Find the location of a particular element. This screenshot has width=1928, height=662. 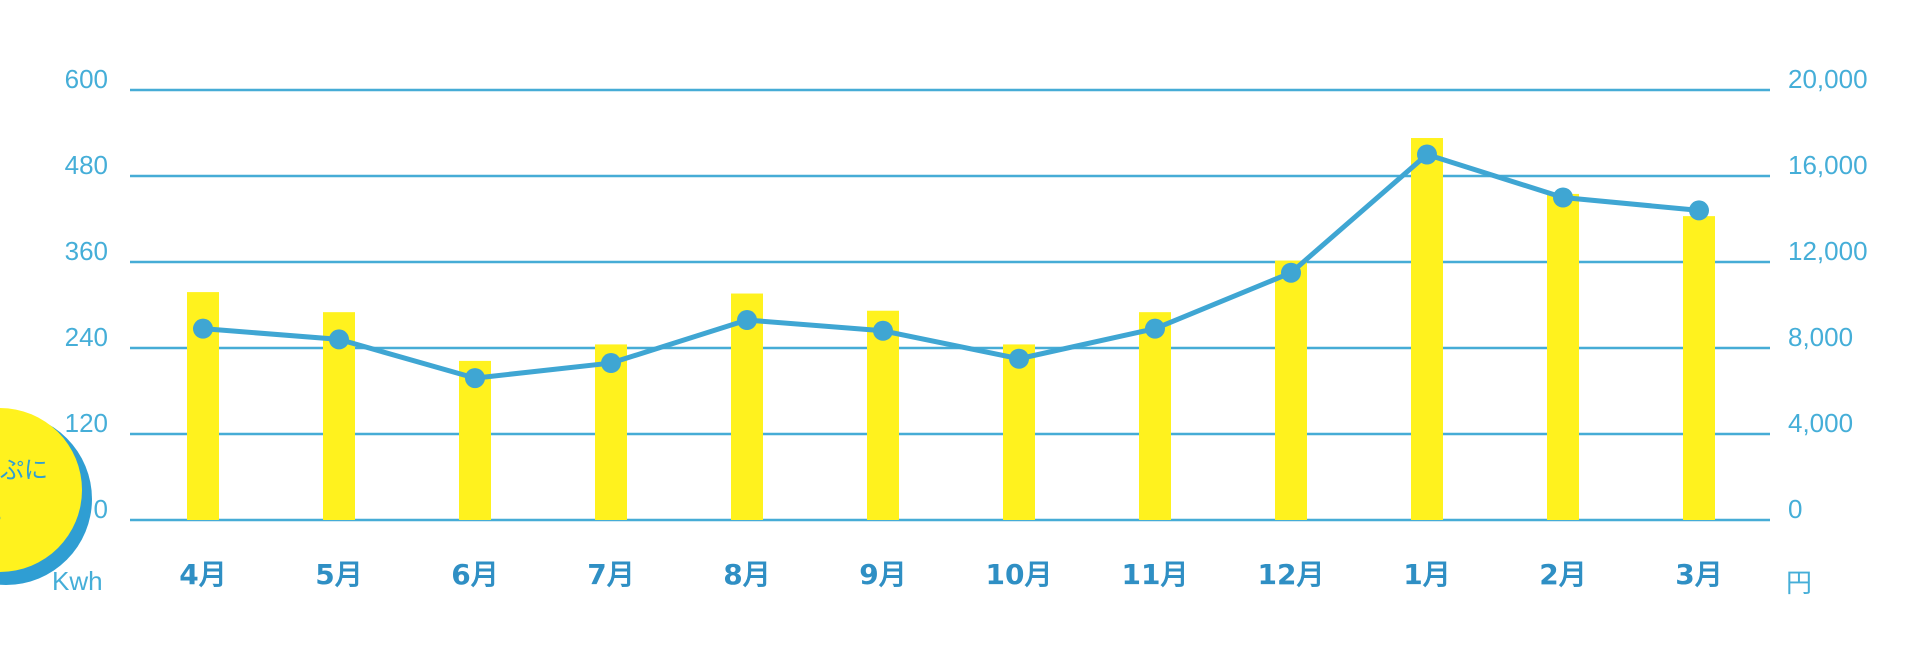

right-tick-label: 8,000 is located at coordinates (1820, 337).